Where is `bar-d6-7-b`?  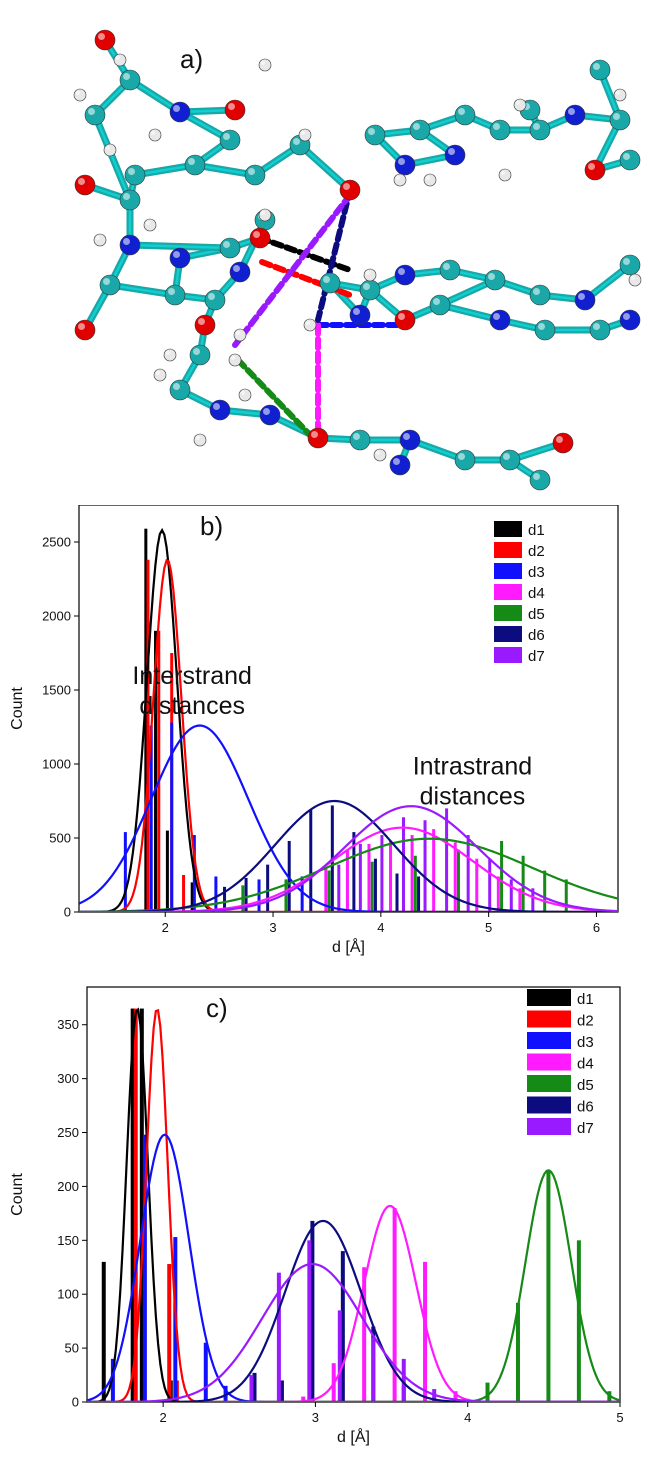 bar-d6-7-b is located at coordinates (375, 885).